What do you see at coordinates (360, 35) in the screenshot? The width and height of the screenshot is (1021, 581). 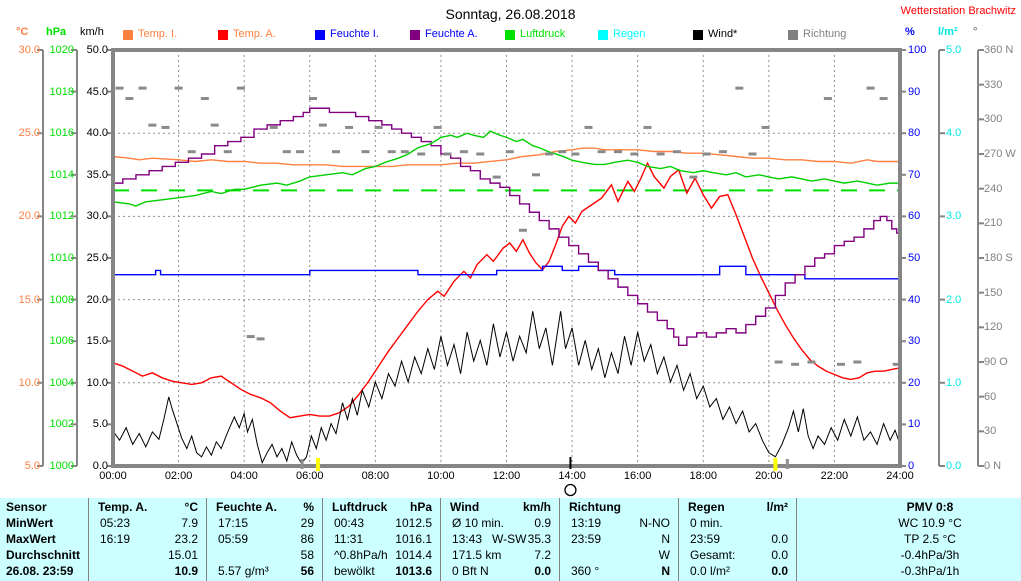 I see `legend-item-feuchte-i: Feuchte I.` at bounding box center [360, 35].